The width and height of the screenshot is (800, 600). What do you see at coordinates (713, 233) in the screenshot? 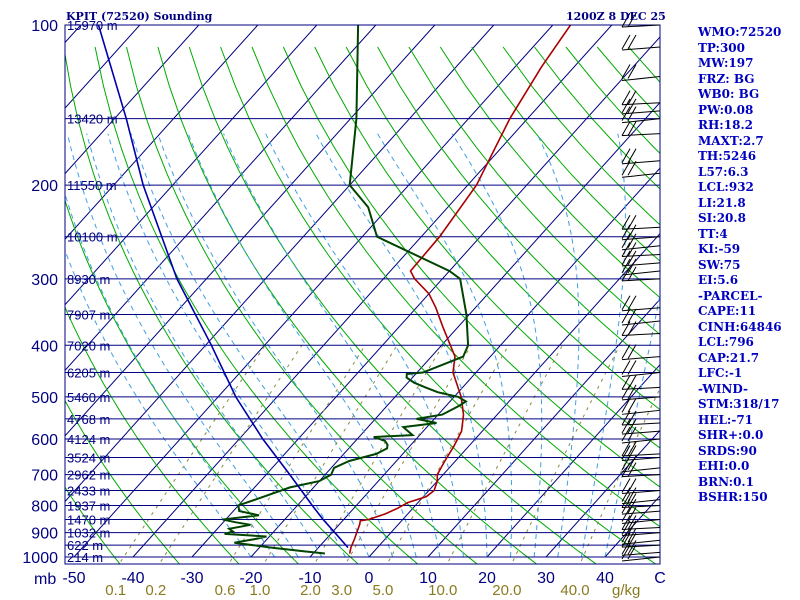
I see `sounding-index-line: TT:4` at bounding box center [713, 233].